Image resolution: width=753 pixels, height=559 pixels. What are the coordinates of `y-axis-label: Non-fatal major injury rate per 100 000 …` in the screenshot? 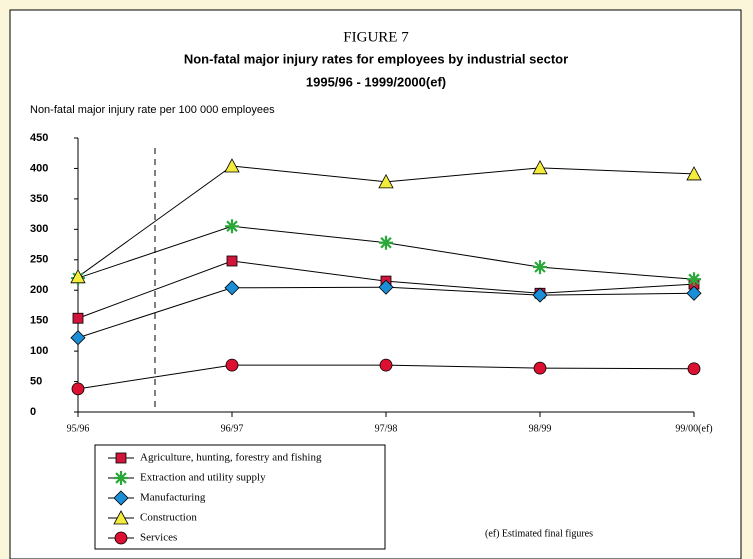 It's located at (152, 110).